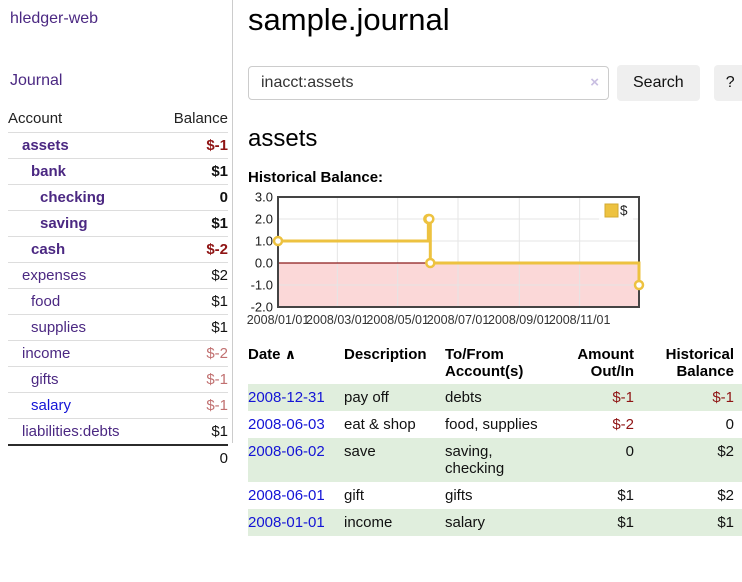  Describe the element at coordinates (366, 397) in the screenshot. I see `transaction-description: pay off` at that location.